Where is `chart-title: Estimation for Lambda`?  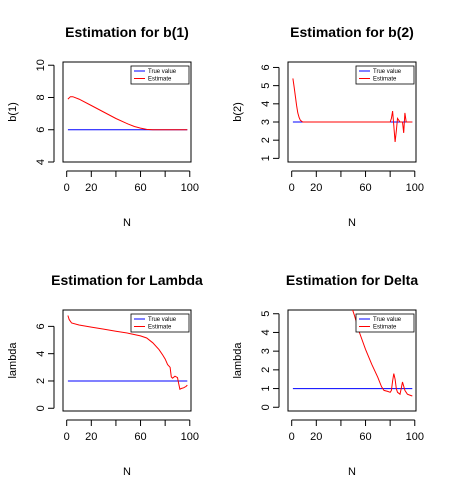
chart-title: Estimation for Lambda is located at coordinates (127, 280).